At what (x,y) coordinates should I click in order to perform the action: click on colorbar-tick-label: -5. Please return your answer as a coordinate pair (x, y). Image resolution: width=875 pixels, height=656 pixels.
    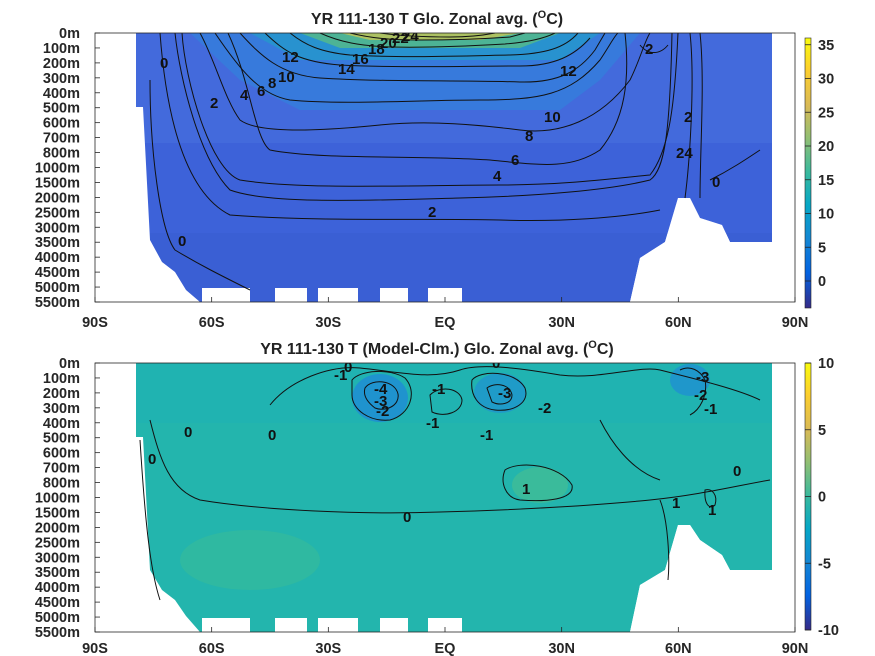
    Looking at the image, I should click on (824, 564).